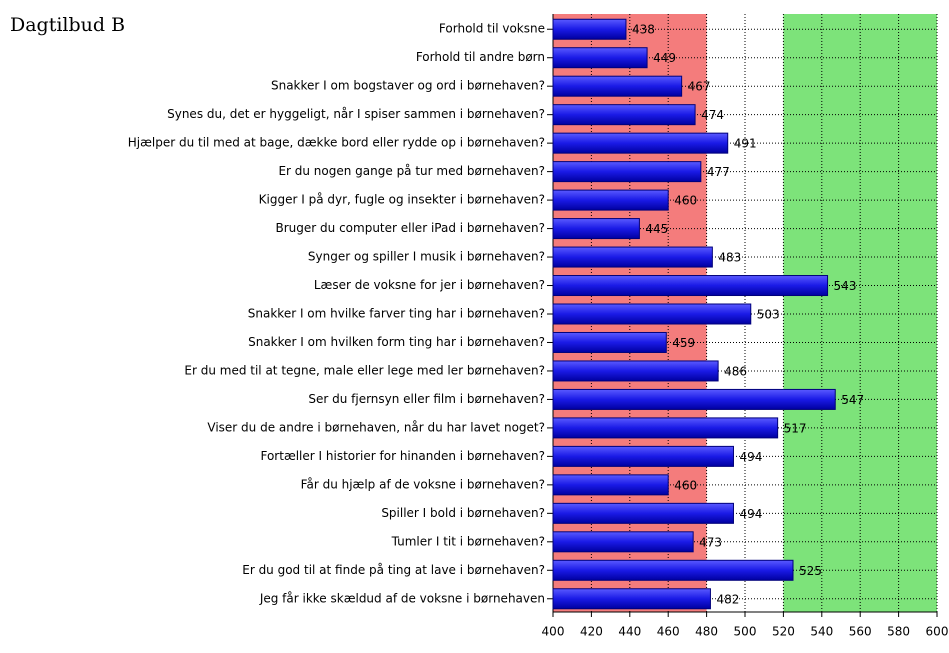  Describe the element at coordinates (492, 29) in the screenshot. I see `y-tick-label: Forhold til voksne` at that location.